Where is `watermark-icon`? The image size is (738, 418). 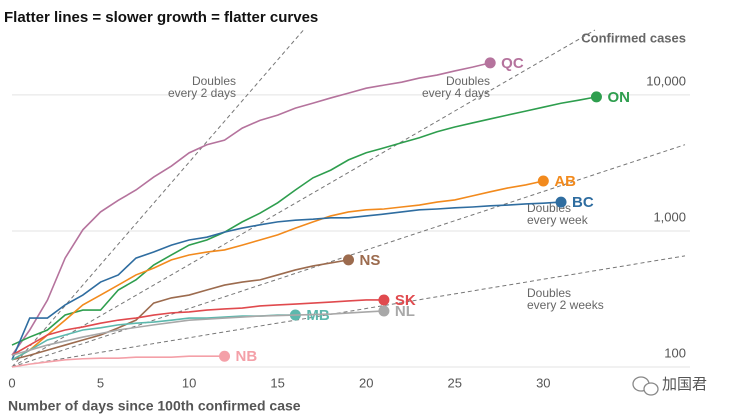 watermark-icon is located at coordinates (645, 386).